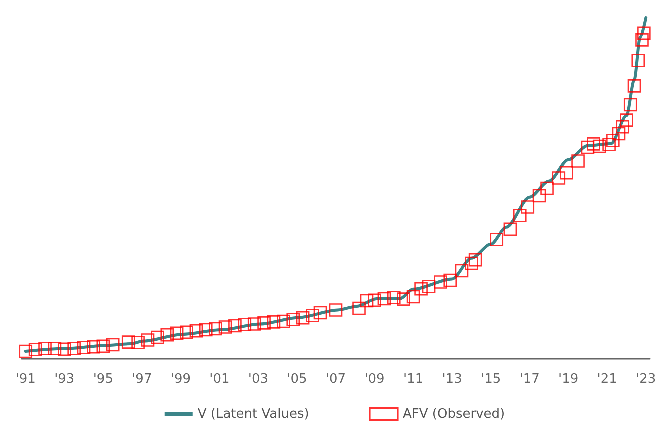 Image resolution: width=670 pixels, height=442 pixels. What do you see at coordinates (530, 379) in the screenshot?
I see `x-tick-label: '17` at bounding box center [530, 379].